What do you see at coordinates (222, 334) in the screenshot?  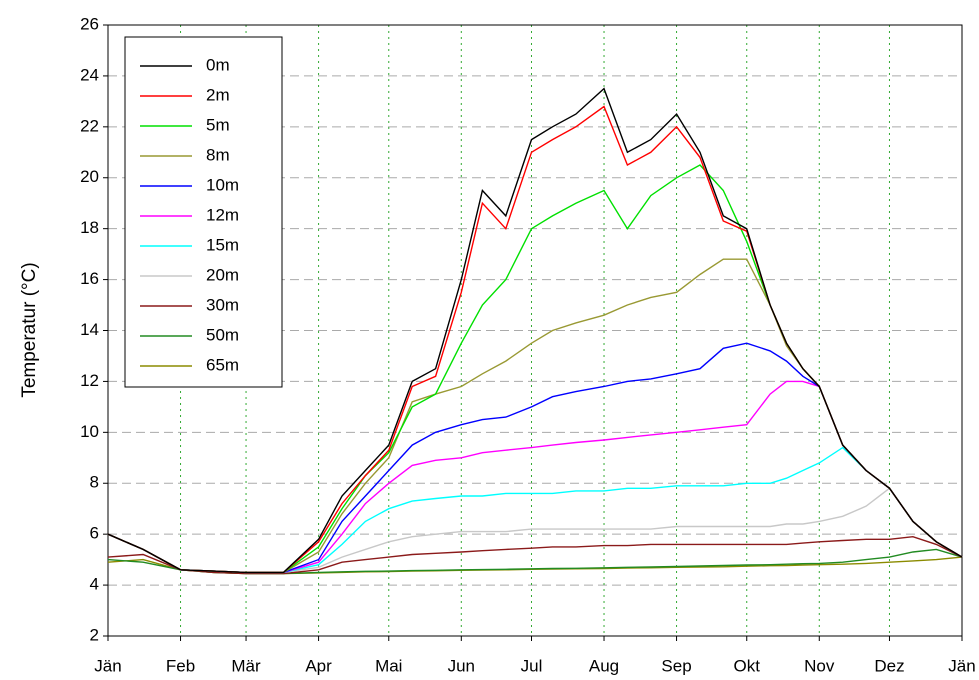 I see `legend-label: 50m` at bounding box center [222, 334].